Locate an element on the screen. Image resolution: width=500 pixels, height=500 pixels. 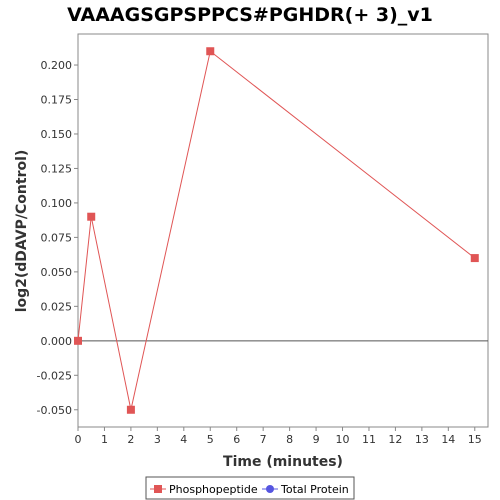
y-tick-label: 0.175 is located at coordinates (57, 100).